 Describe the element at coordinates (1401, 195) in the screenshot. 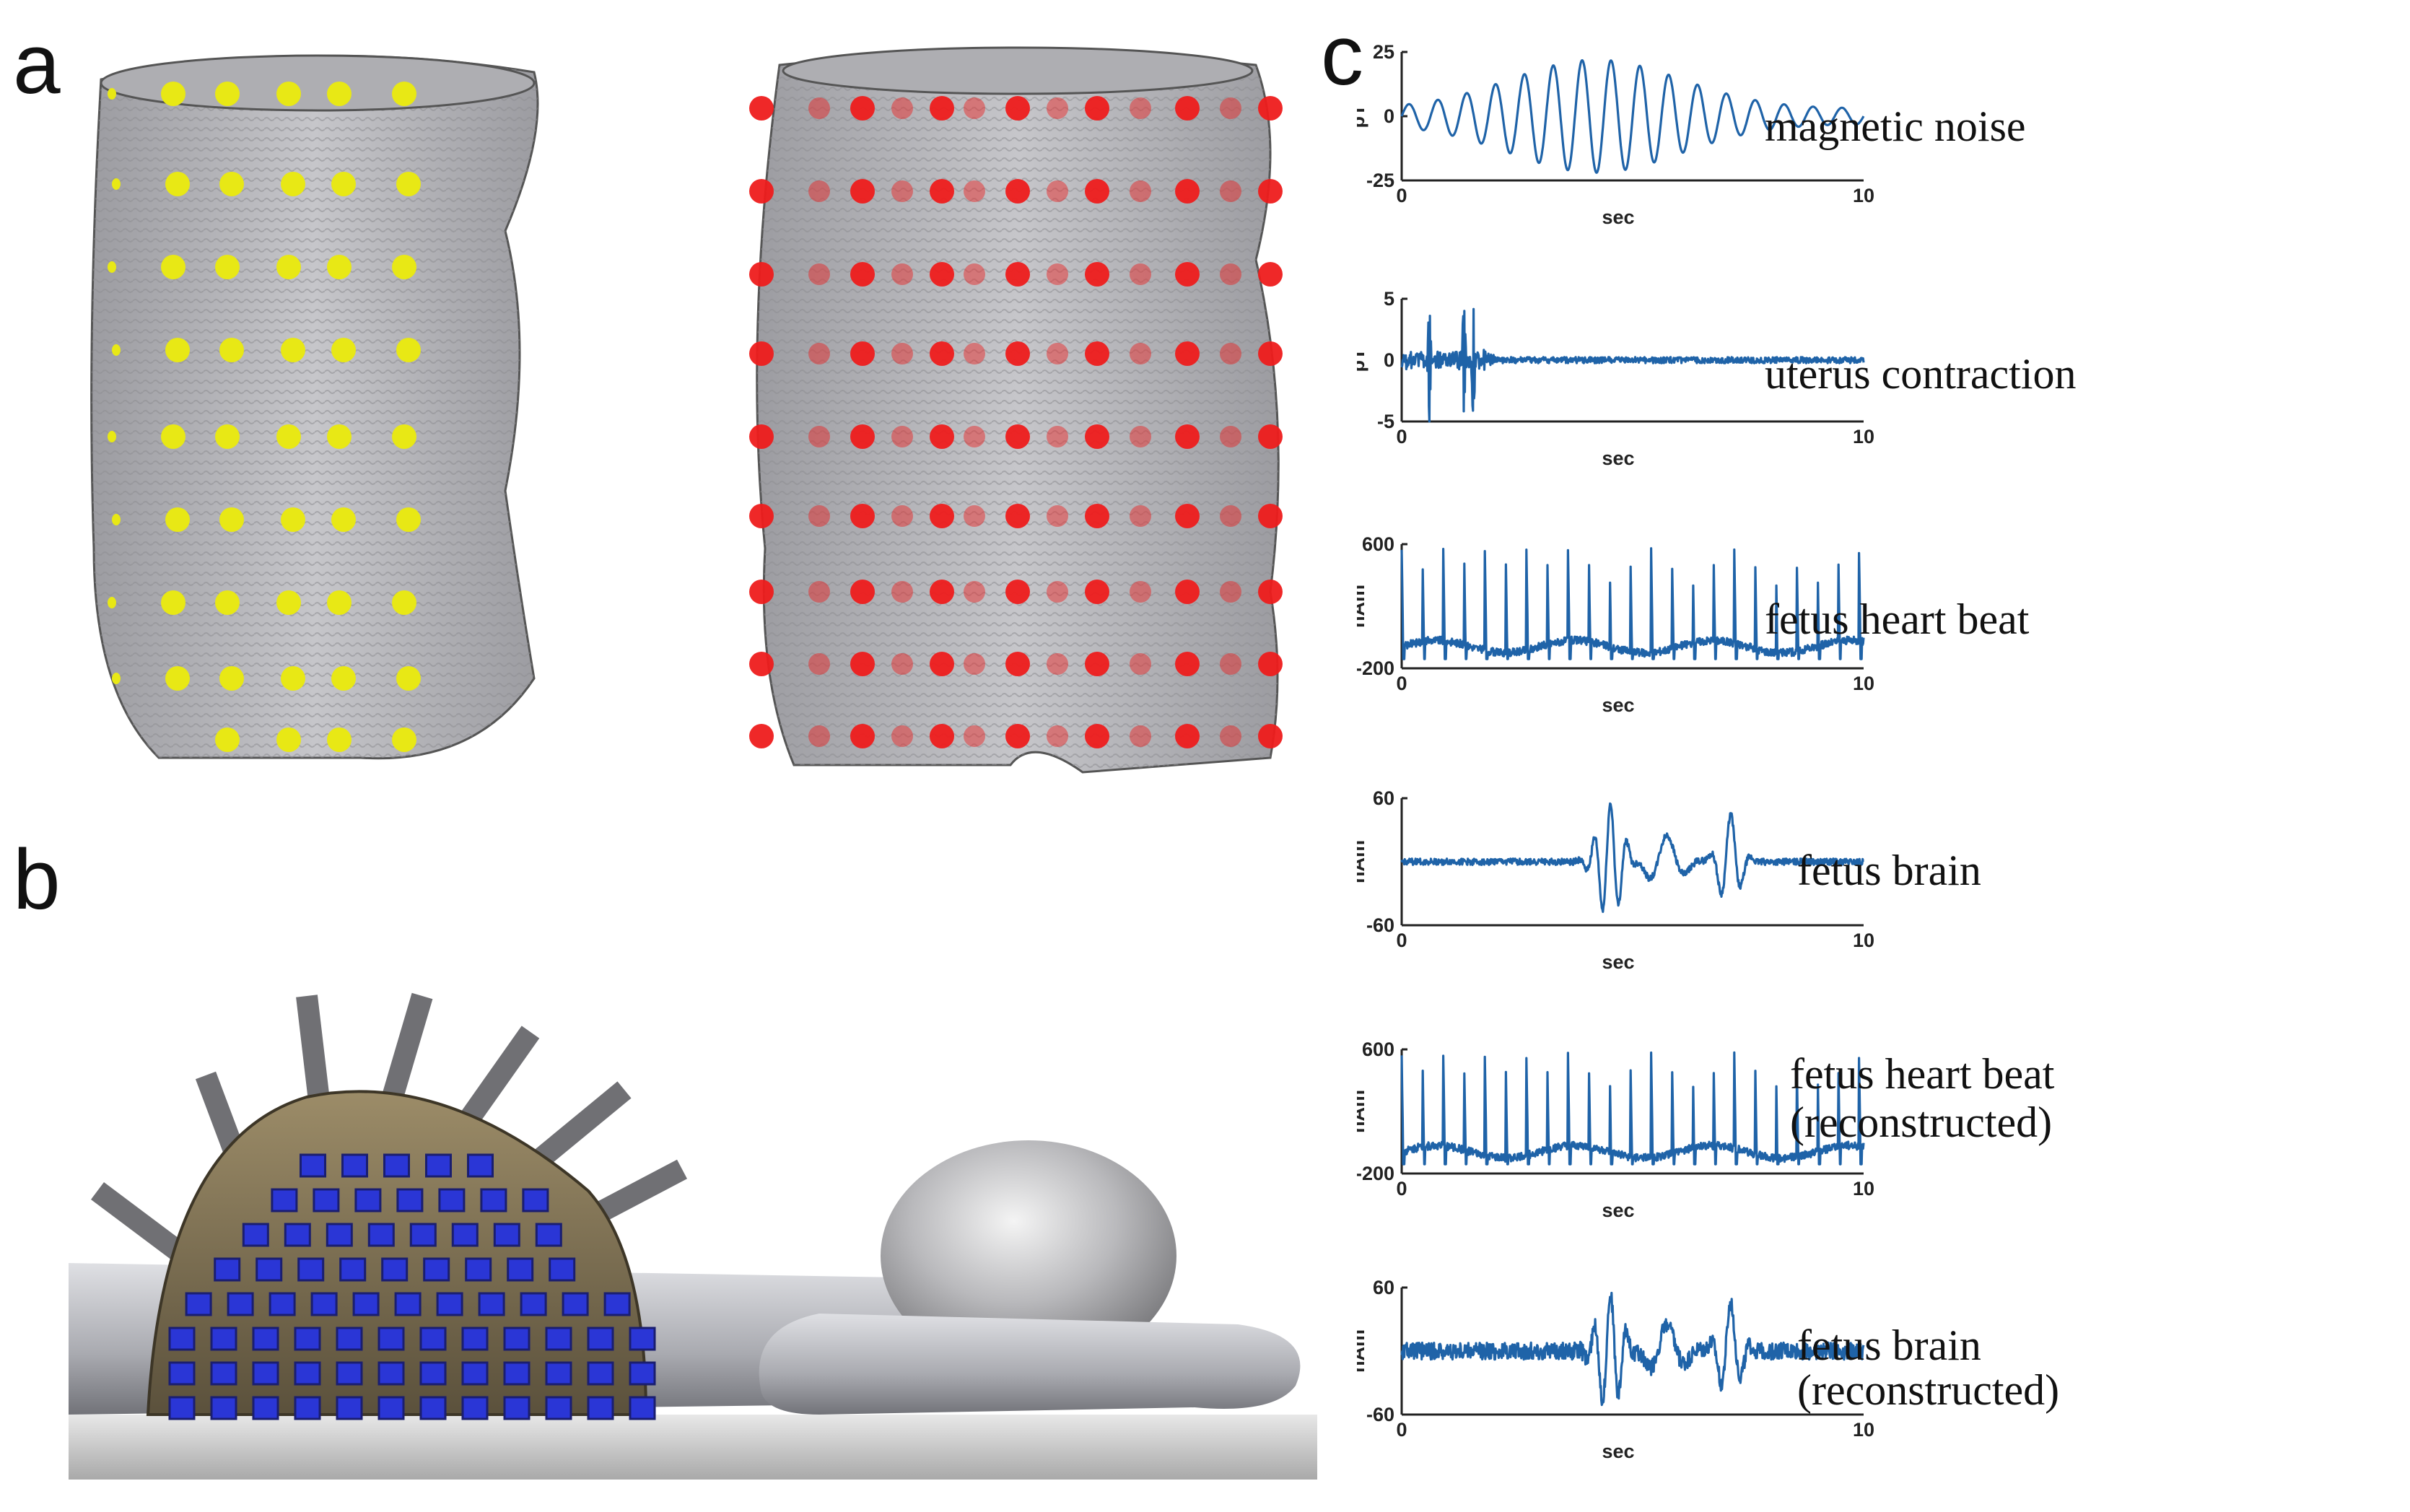

I see `x-tick-label: 0` at that location.